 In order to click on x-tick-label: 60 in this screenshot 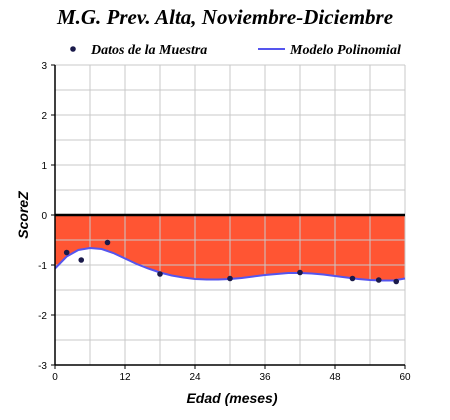, I will do `click(405, 377)`.